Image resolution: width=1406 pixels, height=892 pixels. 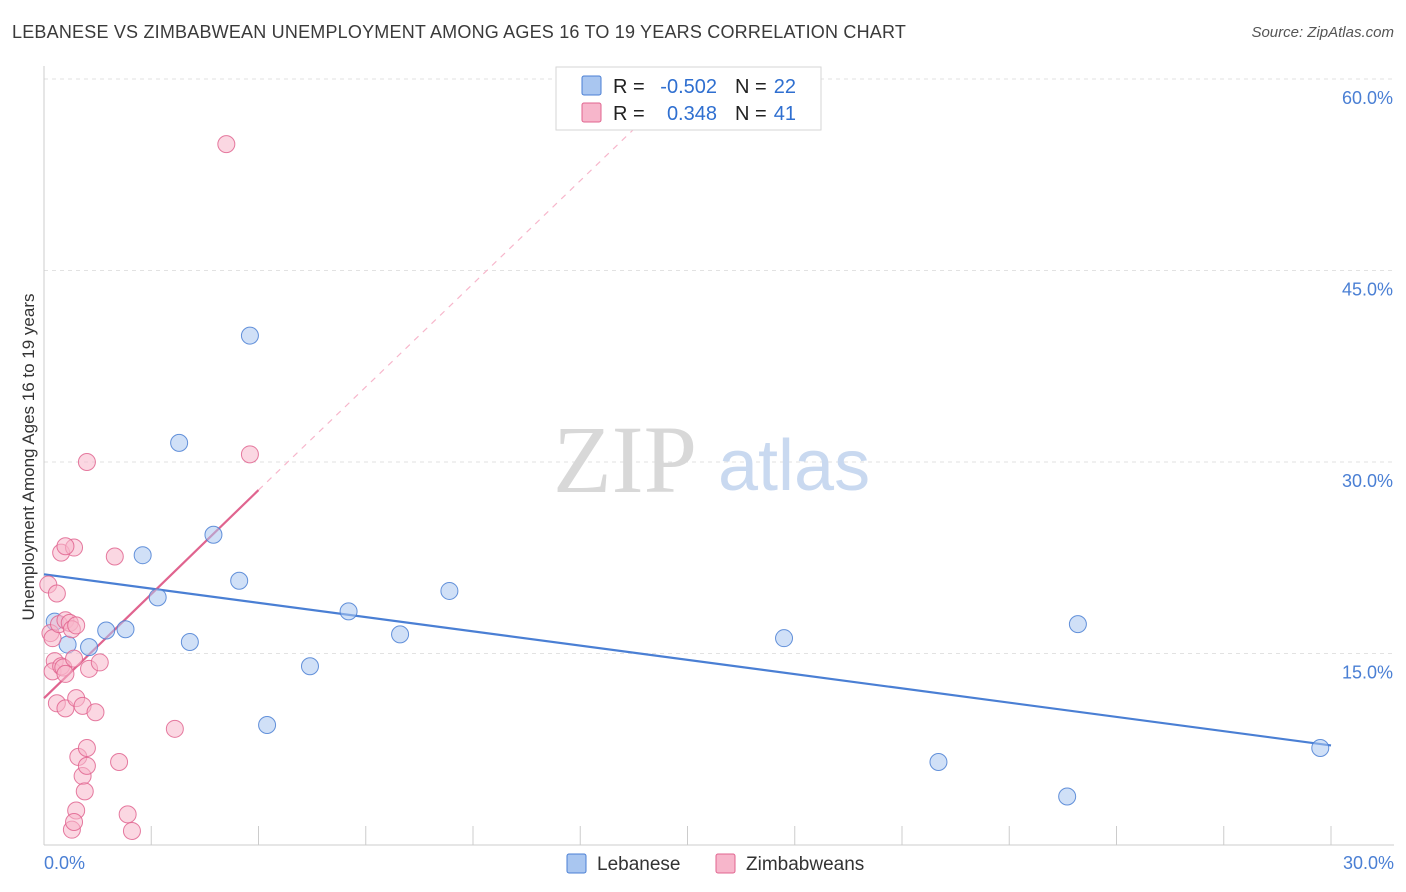 I want to click on bottom-legend: Lebanese Zimbabweans, so click(x=715, y=864).